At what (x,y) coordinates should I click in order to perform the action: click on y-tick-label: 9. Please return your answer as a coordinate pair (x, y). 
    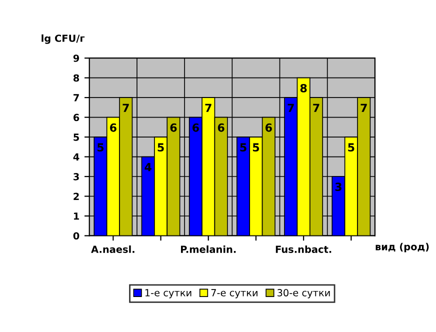
    Looking at the image, I should click on (76, 58).